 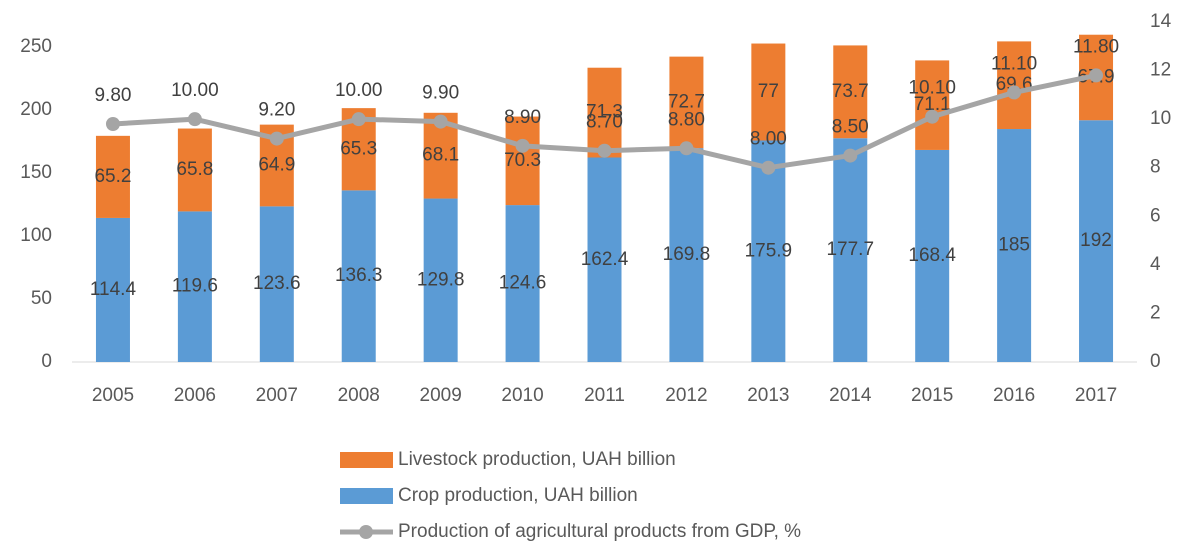 I want to click on data-label: 129.8, so click(x=441, y=279).